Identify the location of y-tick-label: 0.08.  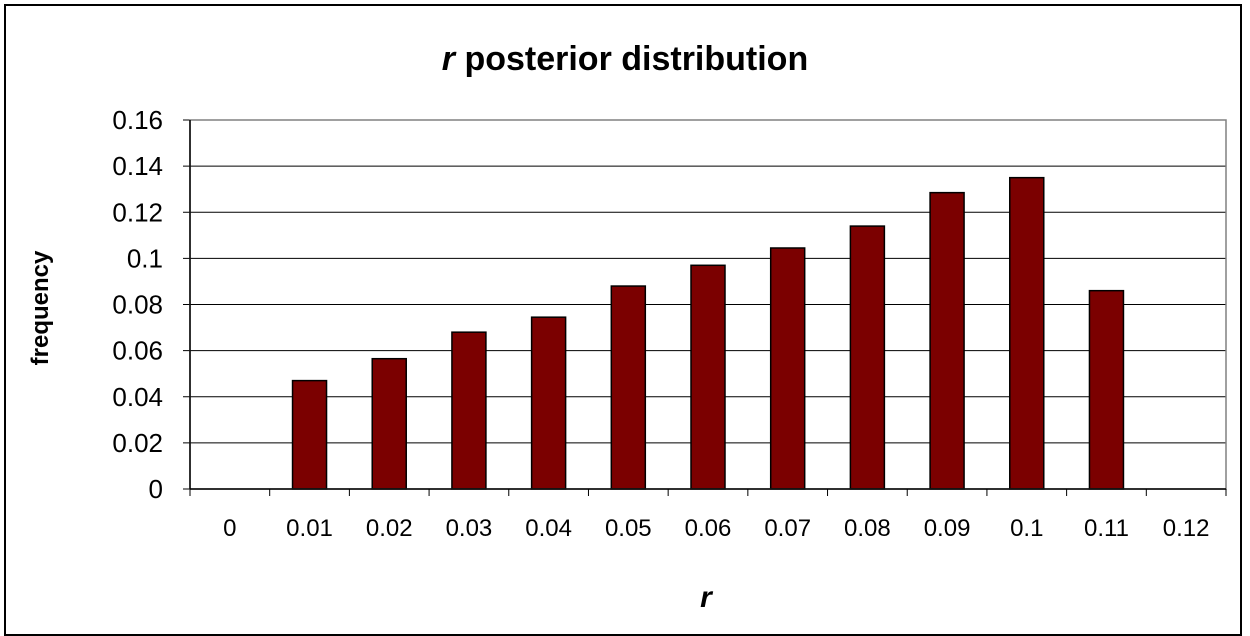
(137, 305).